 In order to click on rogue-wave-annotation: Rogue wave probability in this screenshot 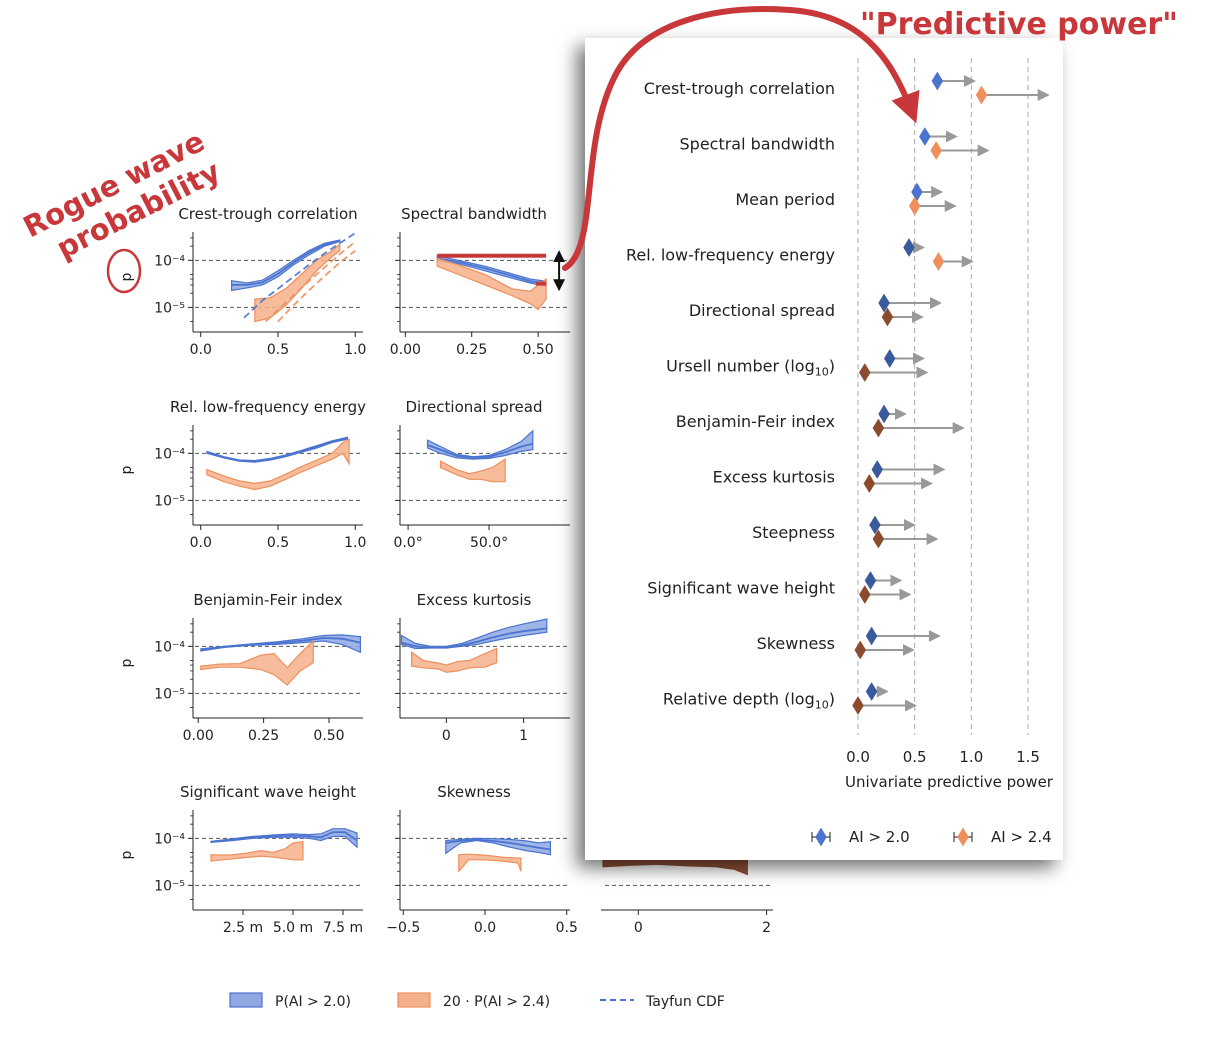, I will do `click(122, 195)`.